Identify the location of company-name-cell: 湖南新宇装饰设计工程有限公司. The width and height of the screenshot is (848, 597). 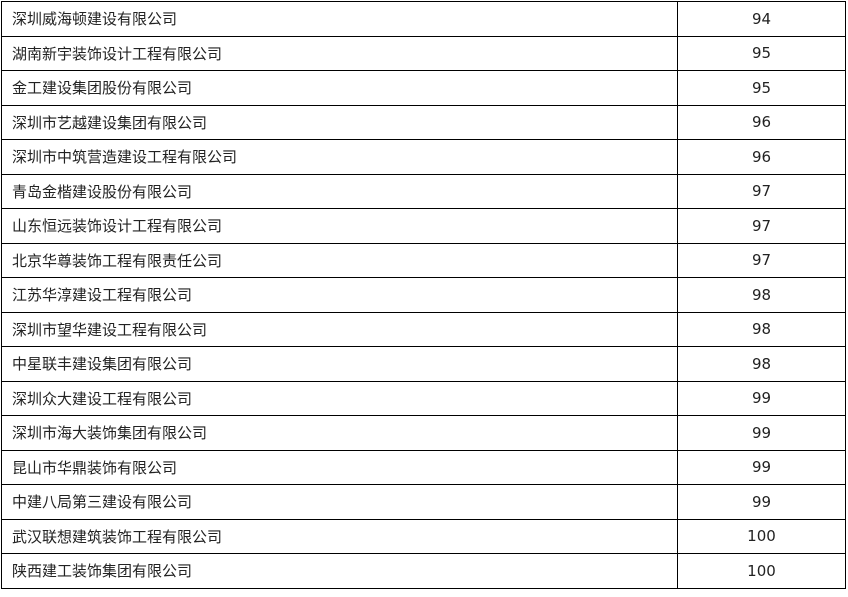
(339, 53).